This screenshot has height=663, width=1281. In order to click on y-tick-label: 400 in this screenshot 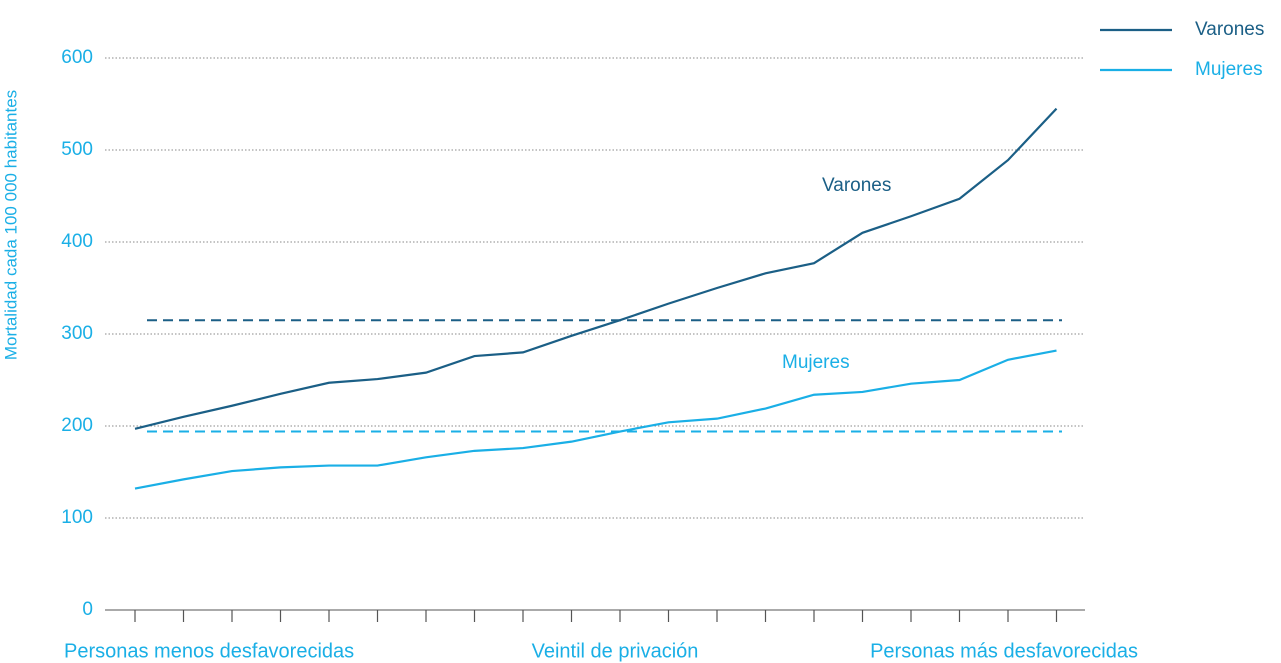, I will do `click(77, 241)`.